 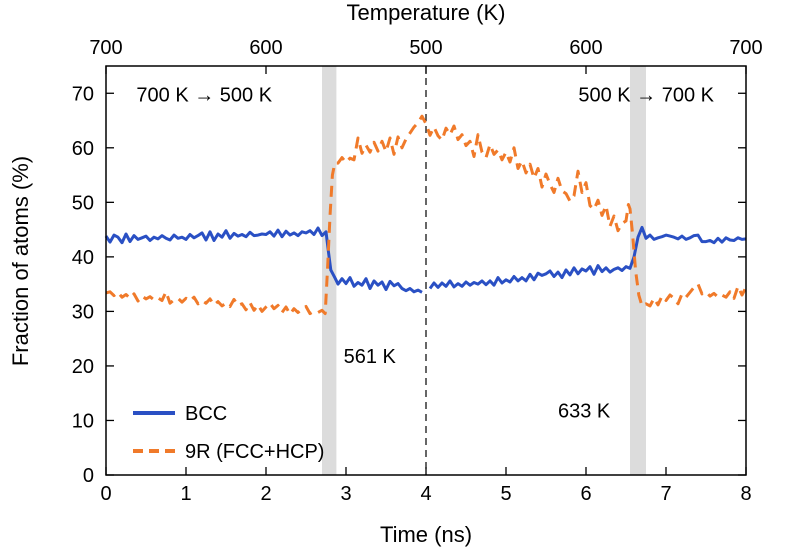 What do you see at coordinates (745, 494) in the screenshot?
I see `x-tick-label: 8` at bounding box center [745, 494].